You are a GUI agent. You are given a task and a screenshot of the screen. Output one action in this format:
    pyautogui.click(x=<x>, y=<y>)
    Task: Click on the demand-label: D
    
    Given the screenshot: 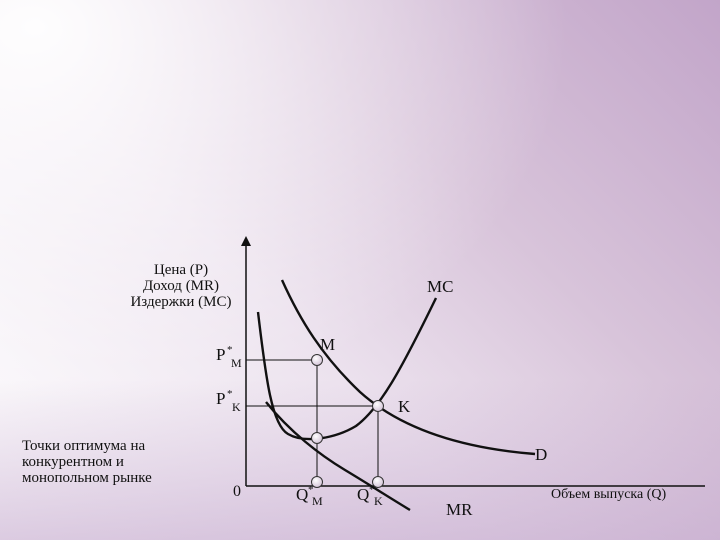 What is the action you would take?
    pyautogui.click(x=541, y=454)
    